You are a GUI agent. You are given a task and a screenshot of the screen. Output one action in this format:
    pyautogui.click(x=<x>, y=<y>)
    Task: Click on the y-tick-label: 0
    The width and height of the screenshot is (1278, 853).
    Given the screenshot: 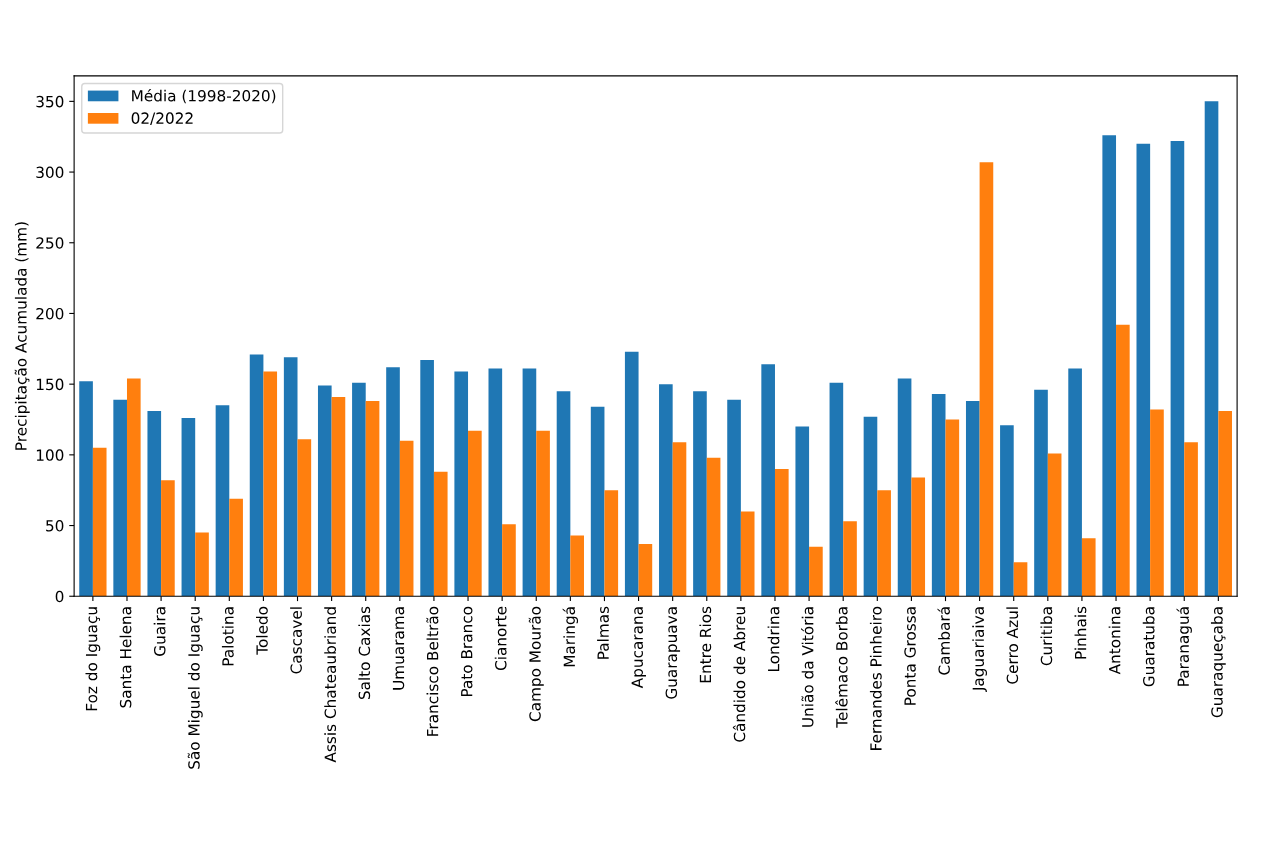 What is the action you would take?
    pyautogui.click(x=59, y=596)
    